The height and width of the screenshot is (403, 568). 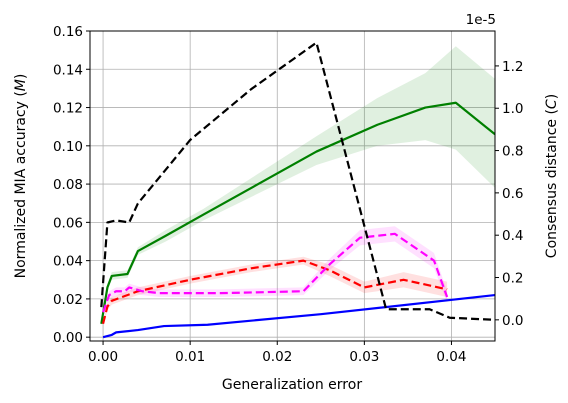 I want to click on y-left-tick-label: 0.00, so click(x=68, y=338).